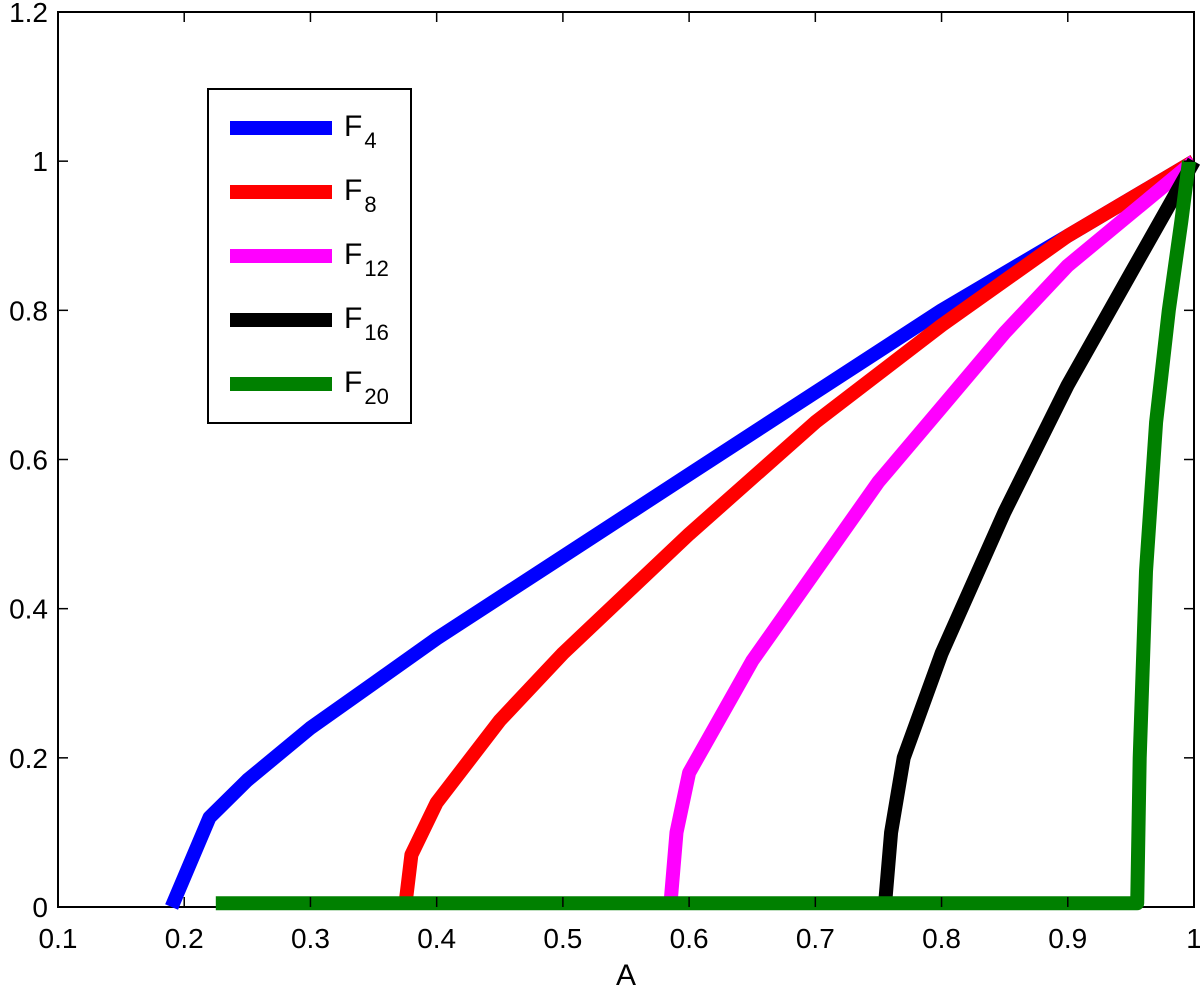  I want to click on y-tick-label: 0.6, so click(28, 460).